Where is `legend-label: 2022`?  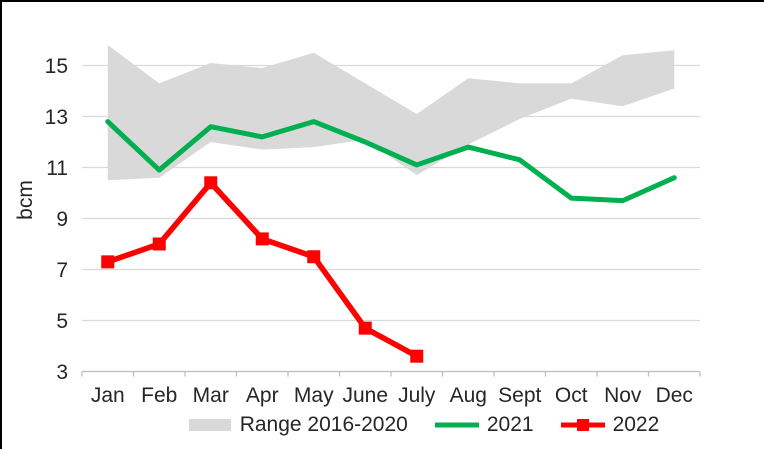 legend-label: 2022 is located at coordinates (636, 424).